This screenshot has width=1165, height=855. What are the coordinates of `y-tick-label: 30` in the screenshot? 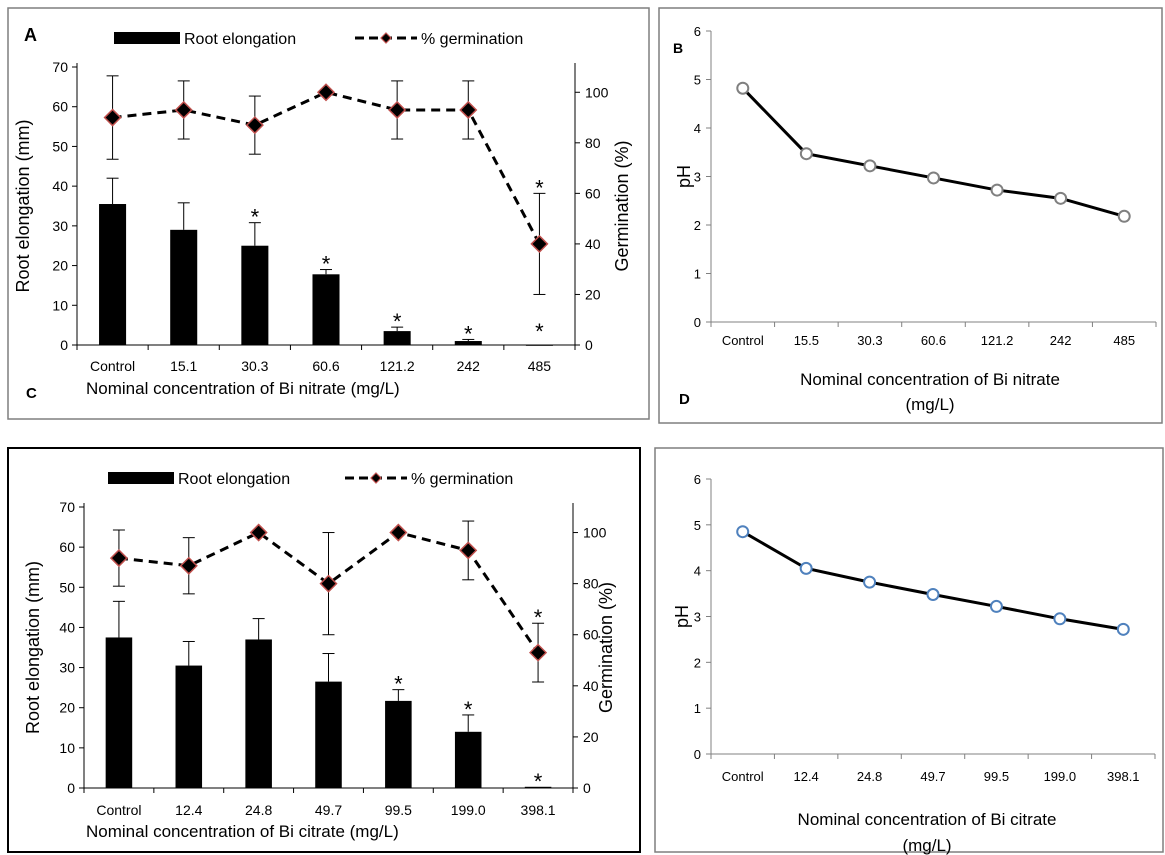 It's located at (60, 226).